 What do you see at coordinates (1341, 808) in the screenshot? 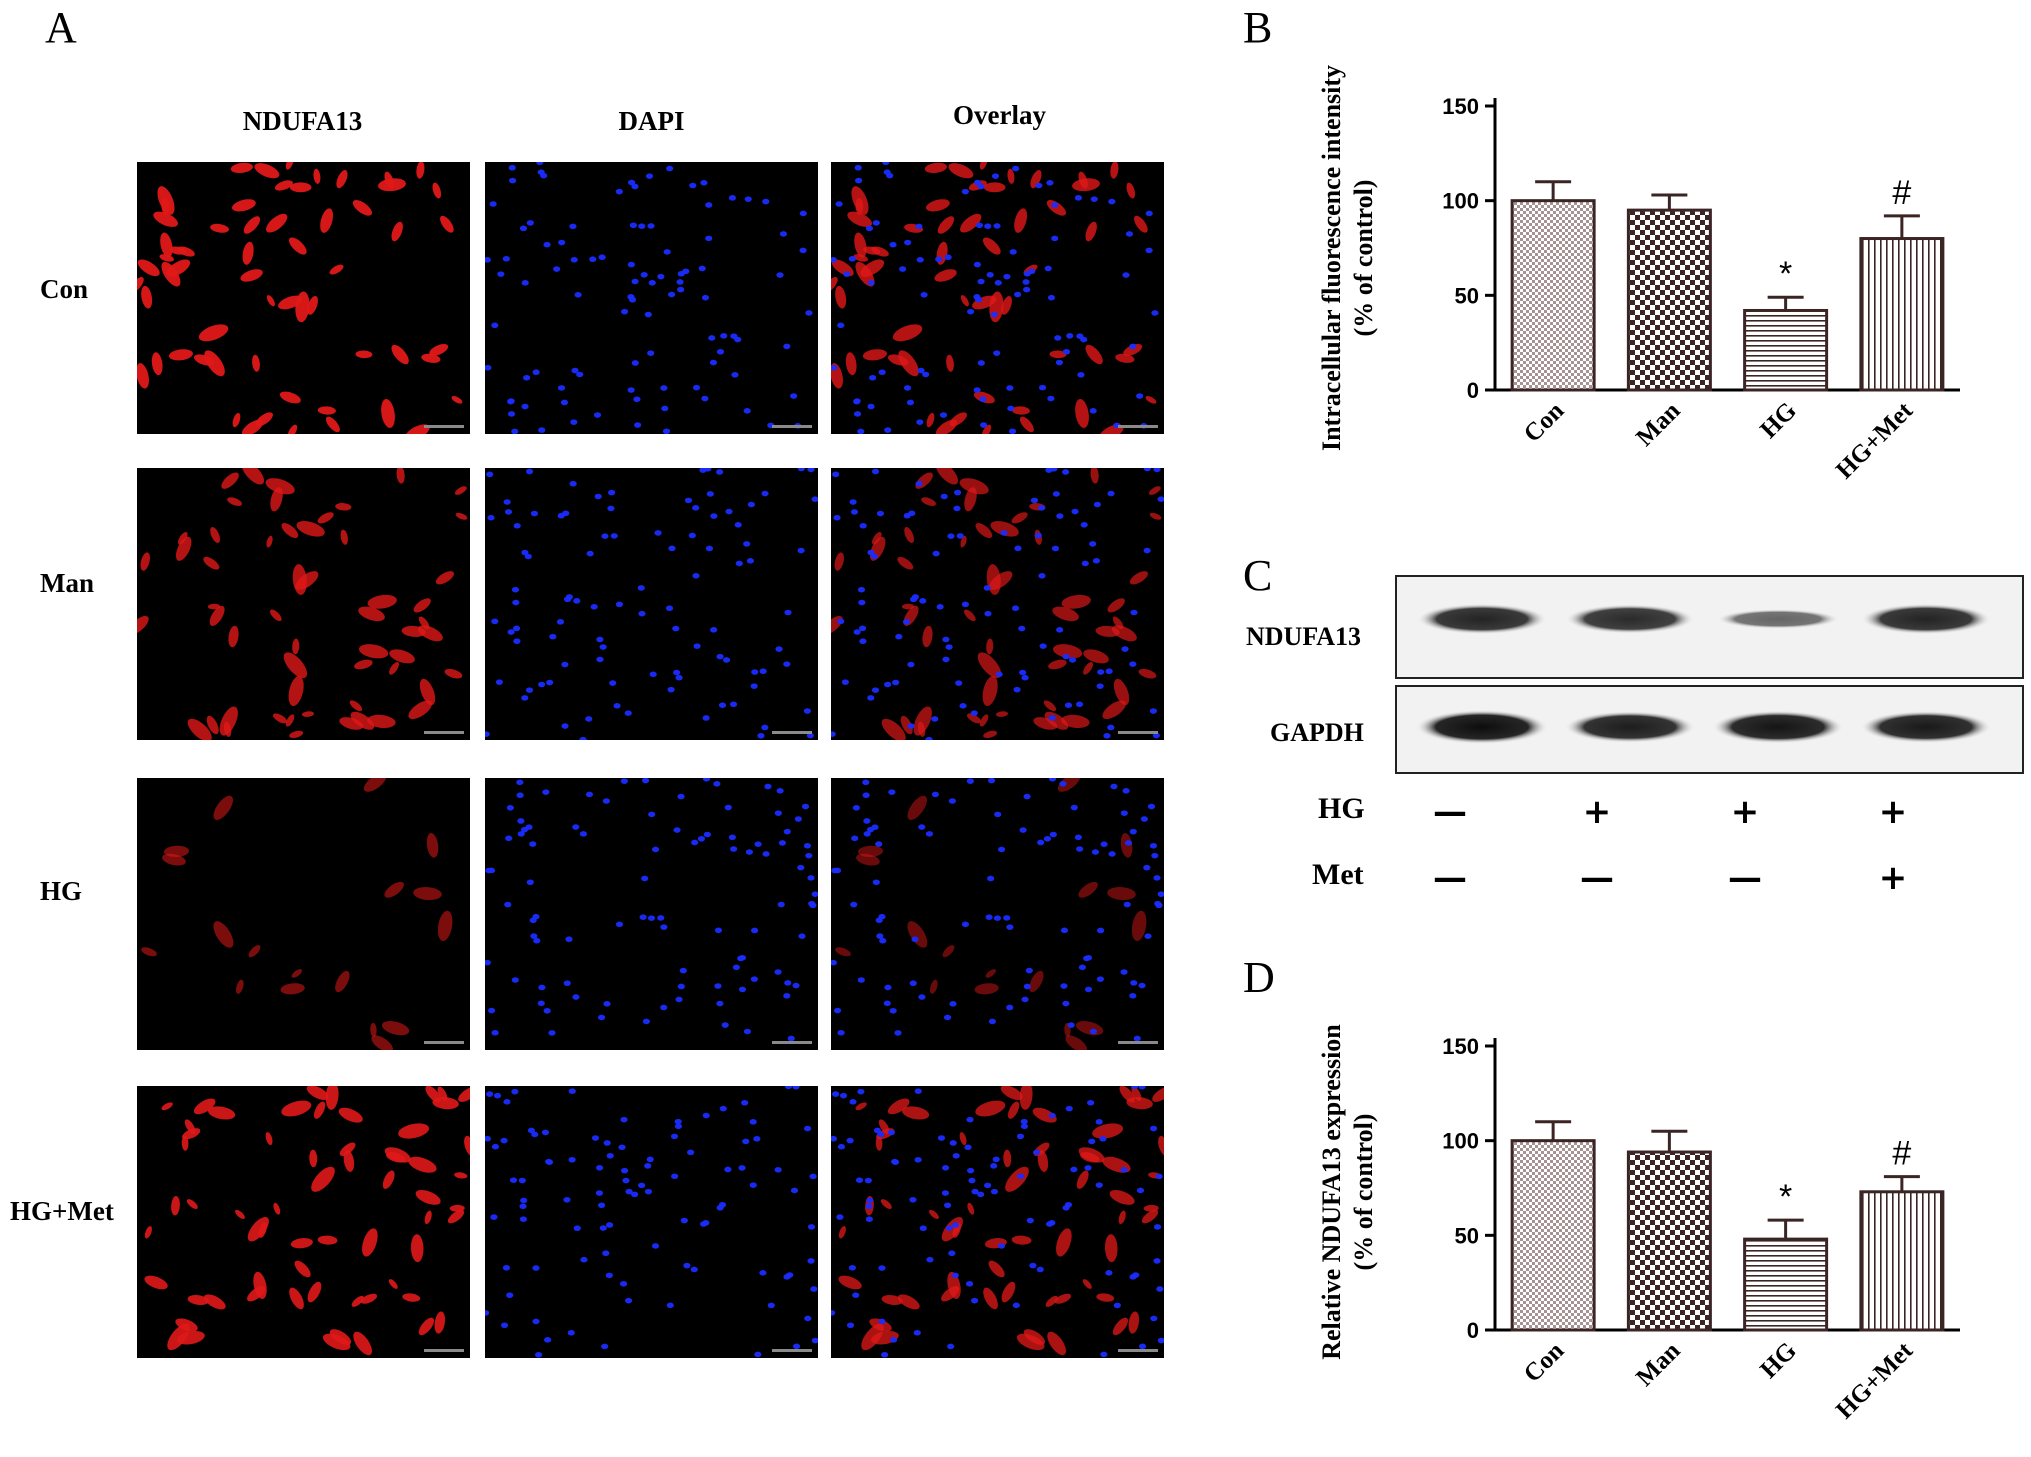
I see `treatment-label-hg: HG` at bounding box center [1341, 808].